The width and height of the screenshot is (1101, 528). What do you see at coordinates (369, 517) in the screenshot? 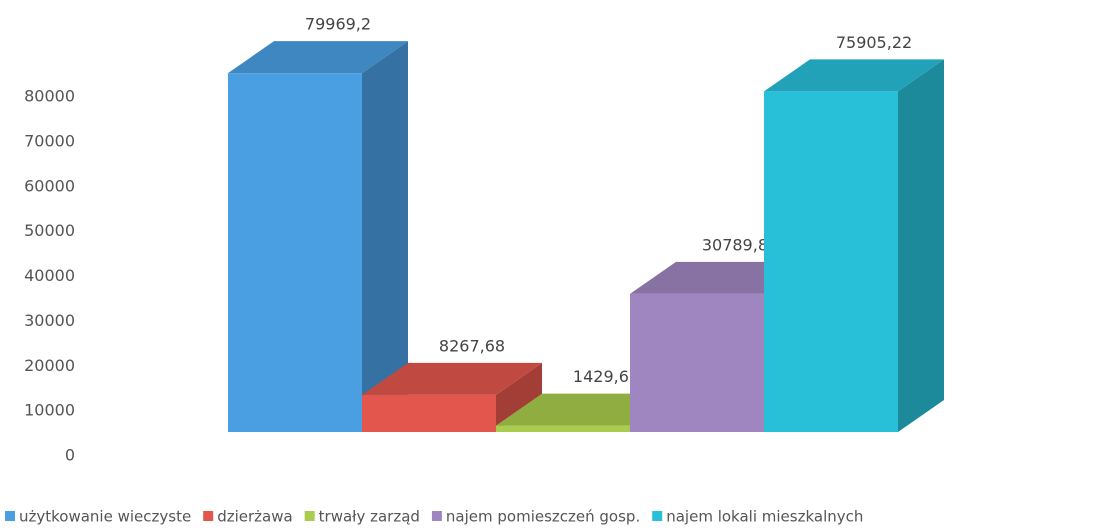
I see `legend-label: trwały zarząd` at bounding box center [369, 517].